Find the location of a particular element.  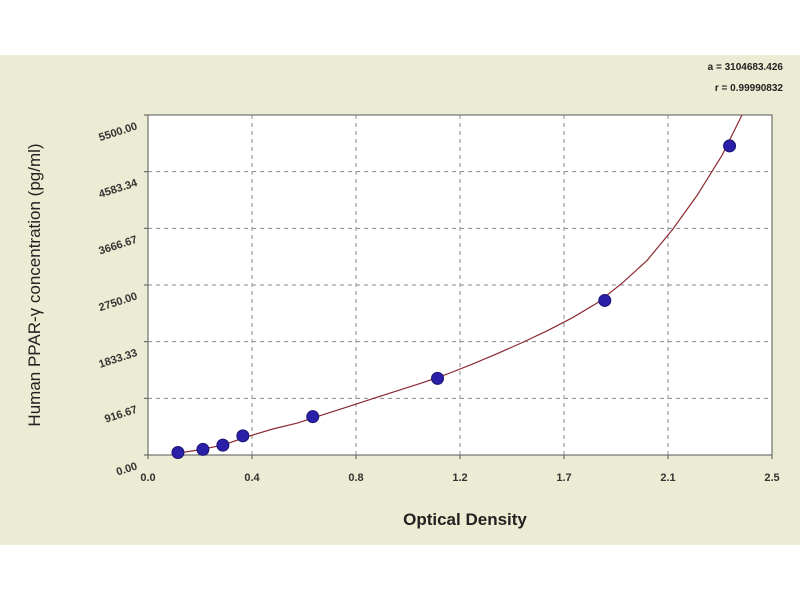

y-axis-label: Human PPAR-γ concentration (pg/ml) is located at coordinates (34, 284).